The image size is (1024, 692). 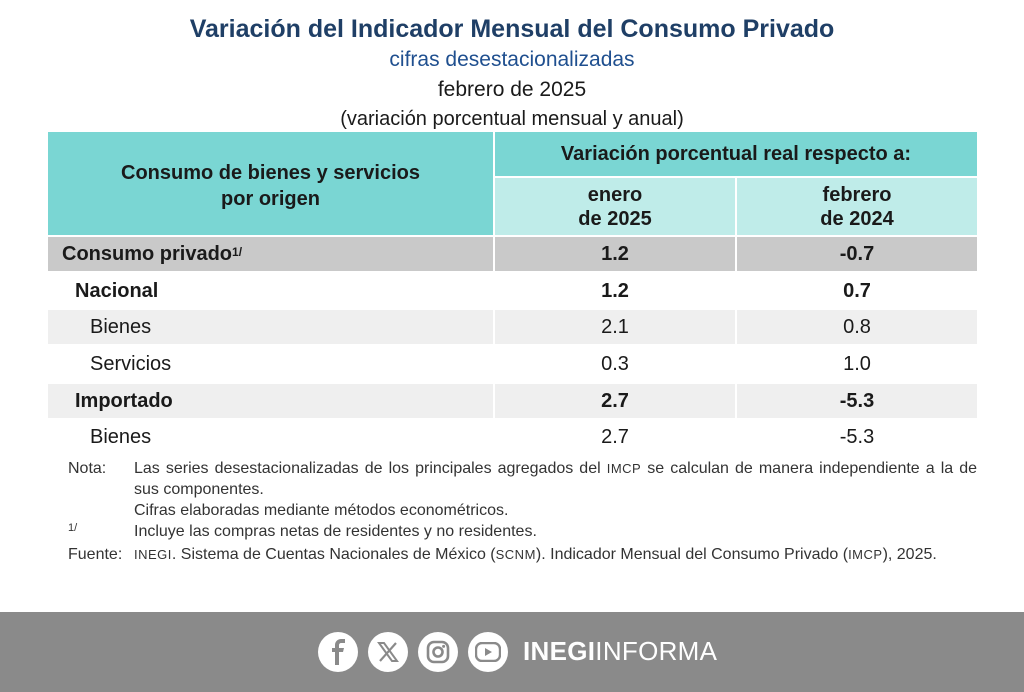 I want to click on source-abbr: INEGI, so click(x=153, y=554).